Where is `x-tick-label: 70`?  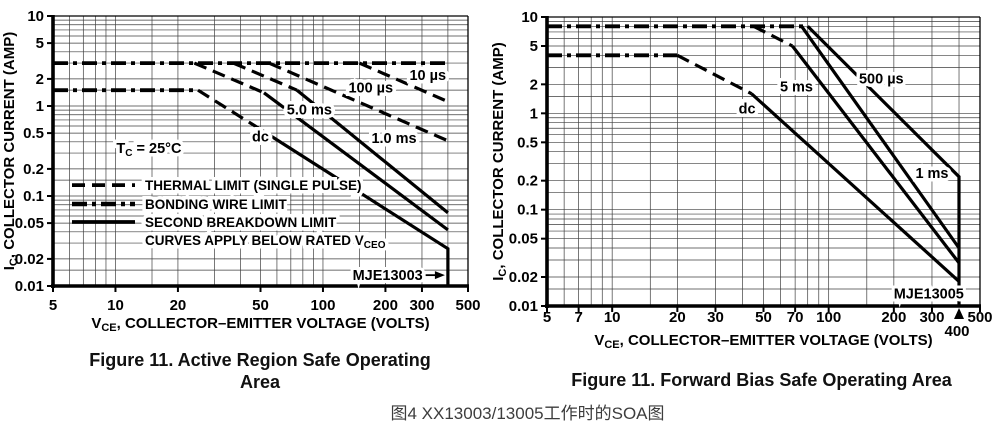 x-tick-label: 70 is located at coordinates (795, 317).